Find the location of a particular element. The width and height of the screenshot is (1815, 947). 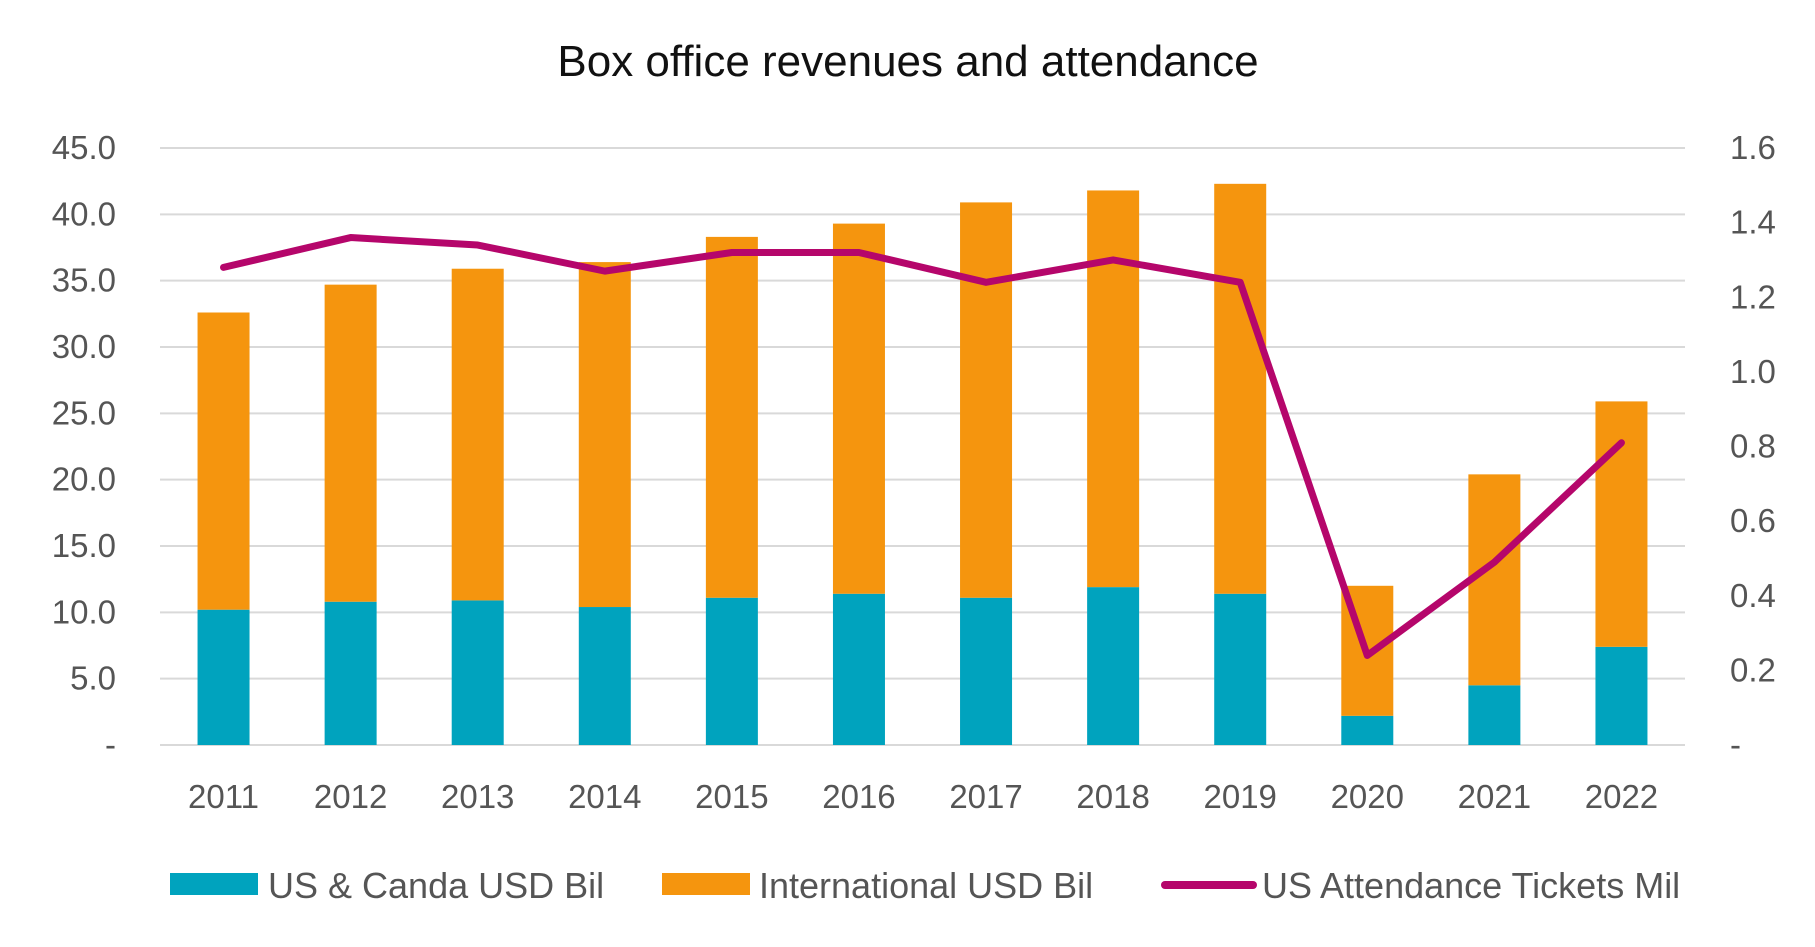

right-tick-label: 0.4 is located at coordinates (1753, 595).